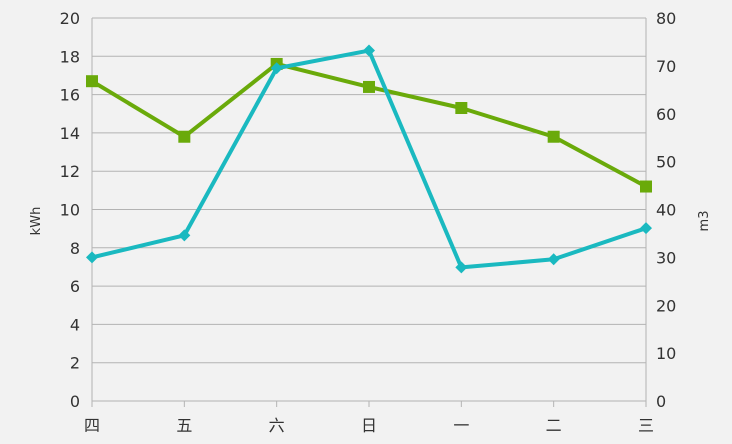  What do you see at coordinates (70, 56) in the screenshot?
I see `left-tick-label-9: 18` at bounding box center [70, 56].